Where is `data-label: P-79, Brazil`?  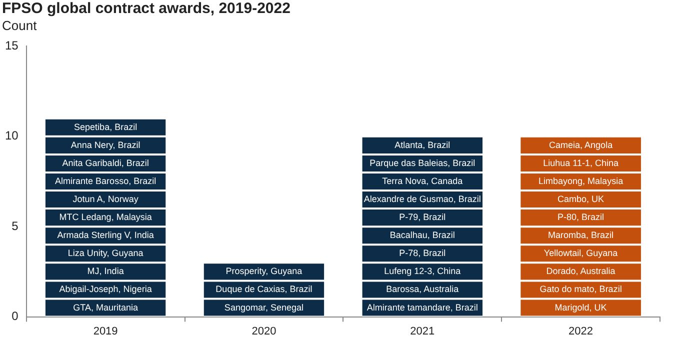
data-label: P-79, Brazil is located at coordinates (422, 217).